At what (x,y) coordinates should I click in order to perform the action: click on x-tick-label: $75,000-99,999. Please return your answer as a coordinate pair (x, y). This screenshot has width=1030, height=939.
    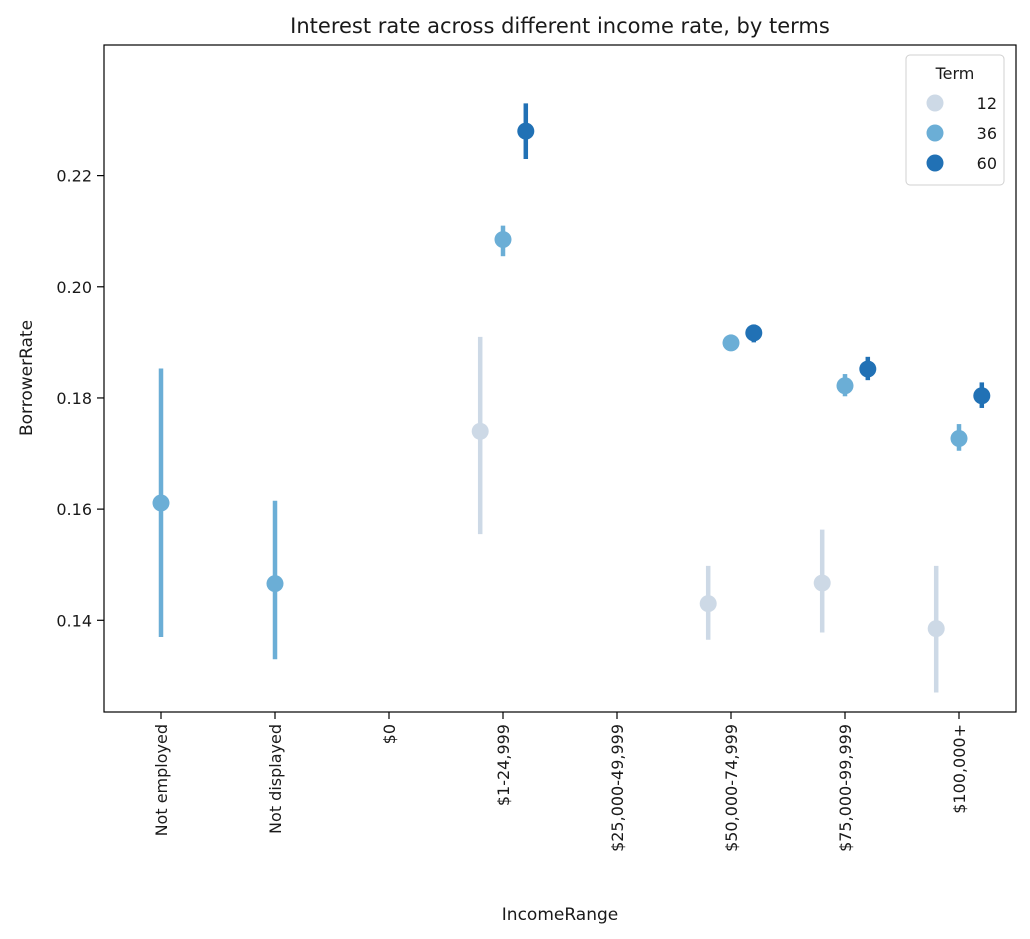
    Looking at the image, I should click on (845, 788).